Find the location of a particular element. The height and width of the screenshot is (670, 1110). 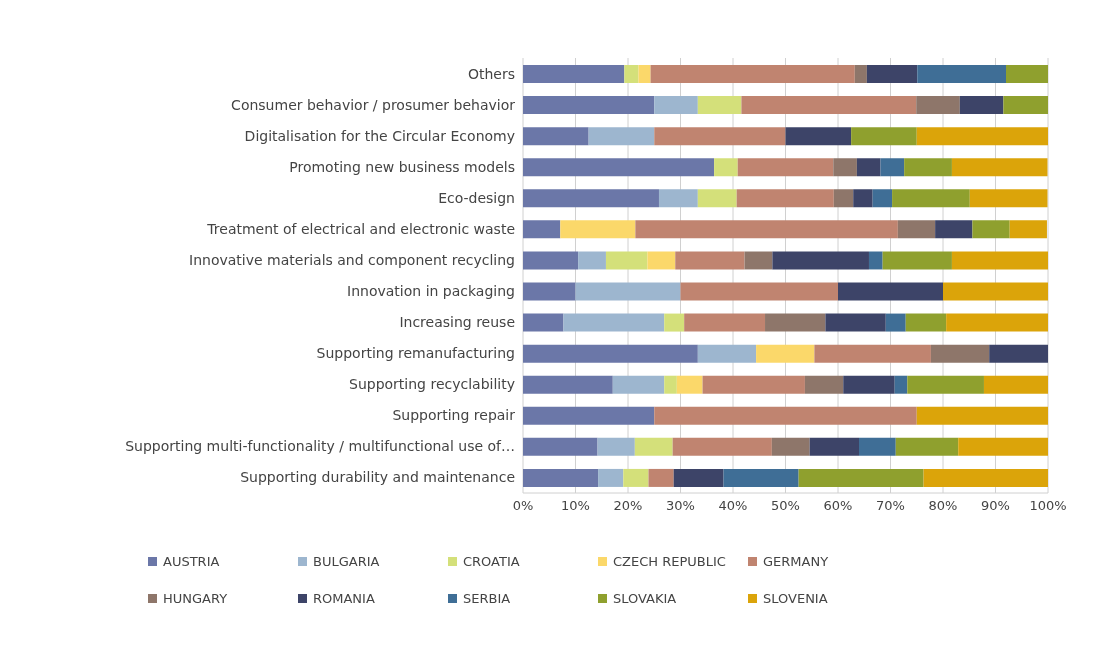

x-tick-label: 70% is located at coordinates (890, 506).